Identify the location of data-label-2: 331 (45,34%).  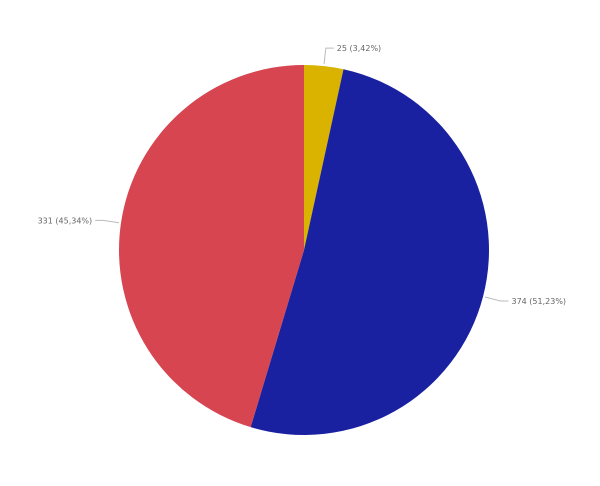
(65, 220).